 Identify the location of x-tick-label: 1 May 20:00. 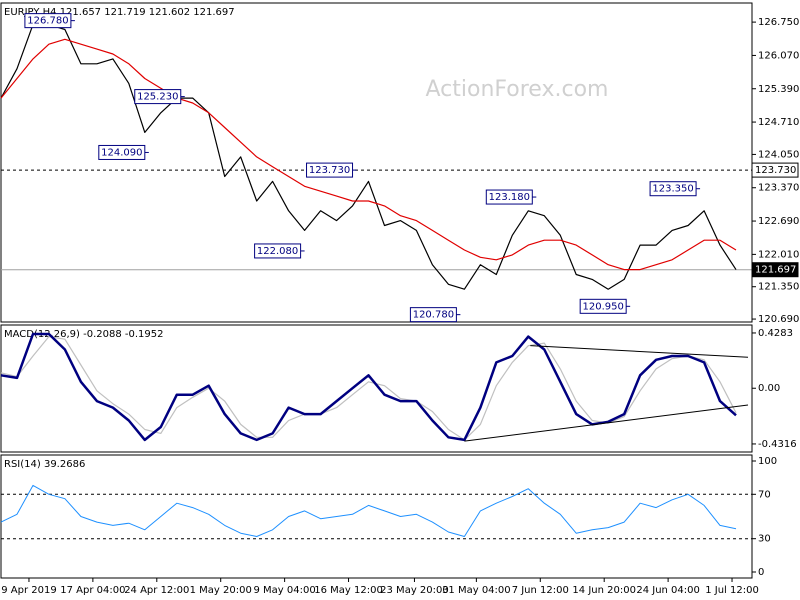
(221, 590).